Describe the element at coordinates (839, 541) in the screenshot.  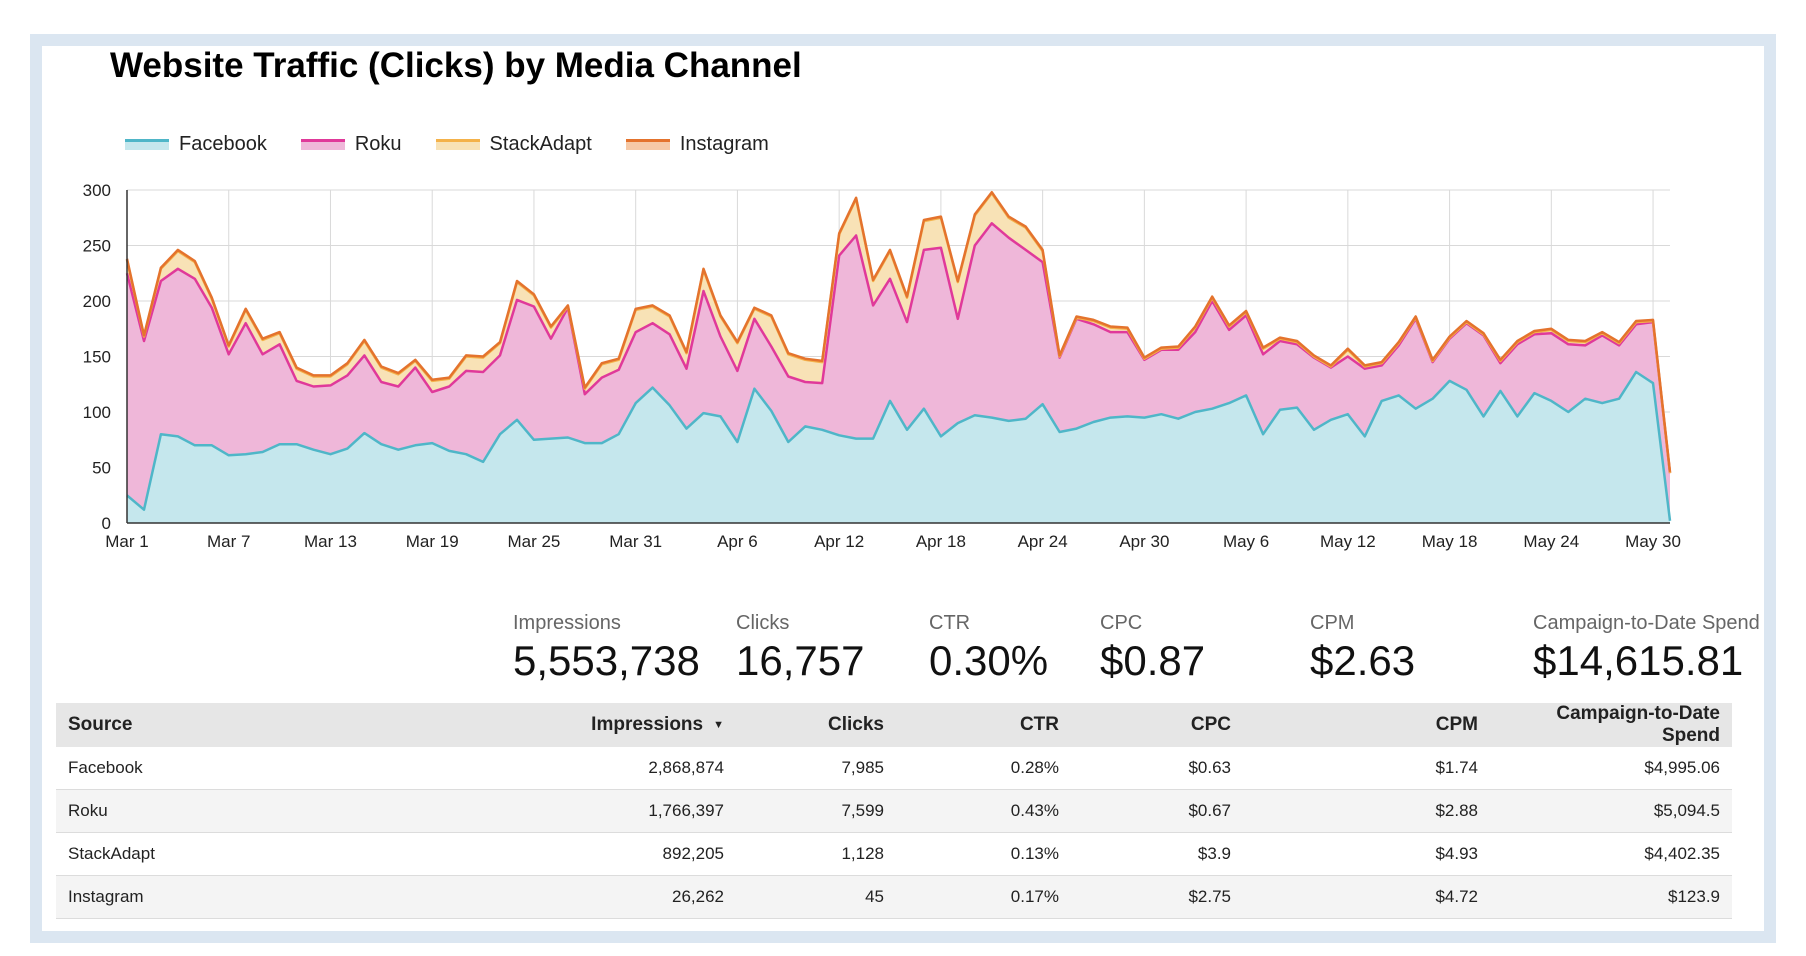
I see `x-tick-label: Apr 12` at that location.